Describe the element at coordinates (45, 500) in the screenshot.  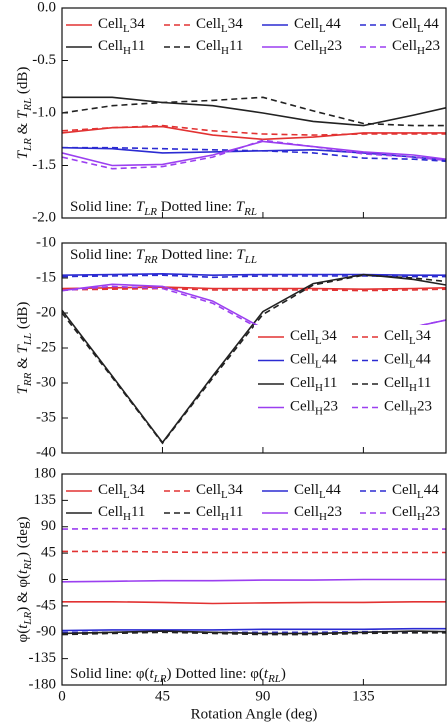
I see `y-tick-label: 135` at that location.